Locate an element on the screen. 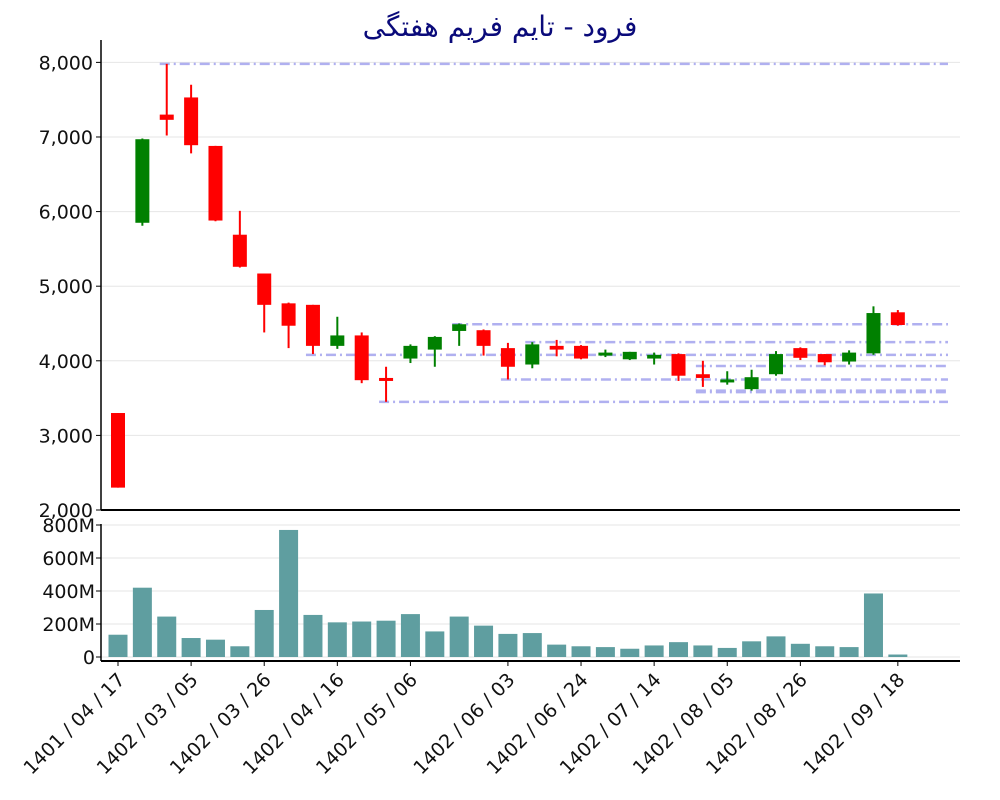 The image size is (1000, 800). chart-title: فرود - تایم فریم هفتگی is located at coordinates (500, 26).